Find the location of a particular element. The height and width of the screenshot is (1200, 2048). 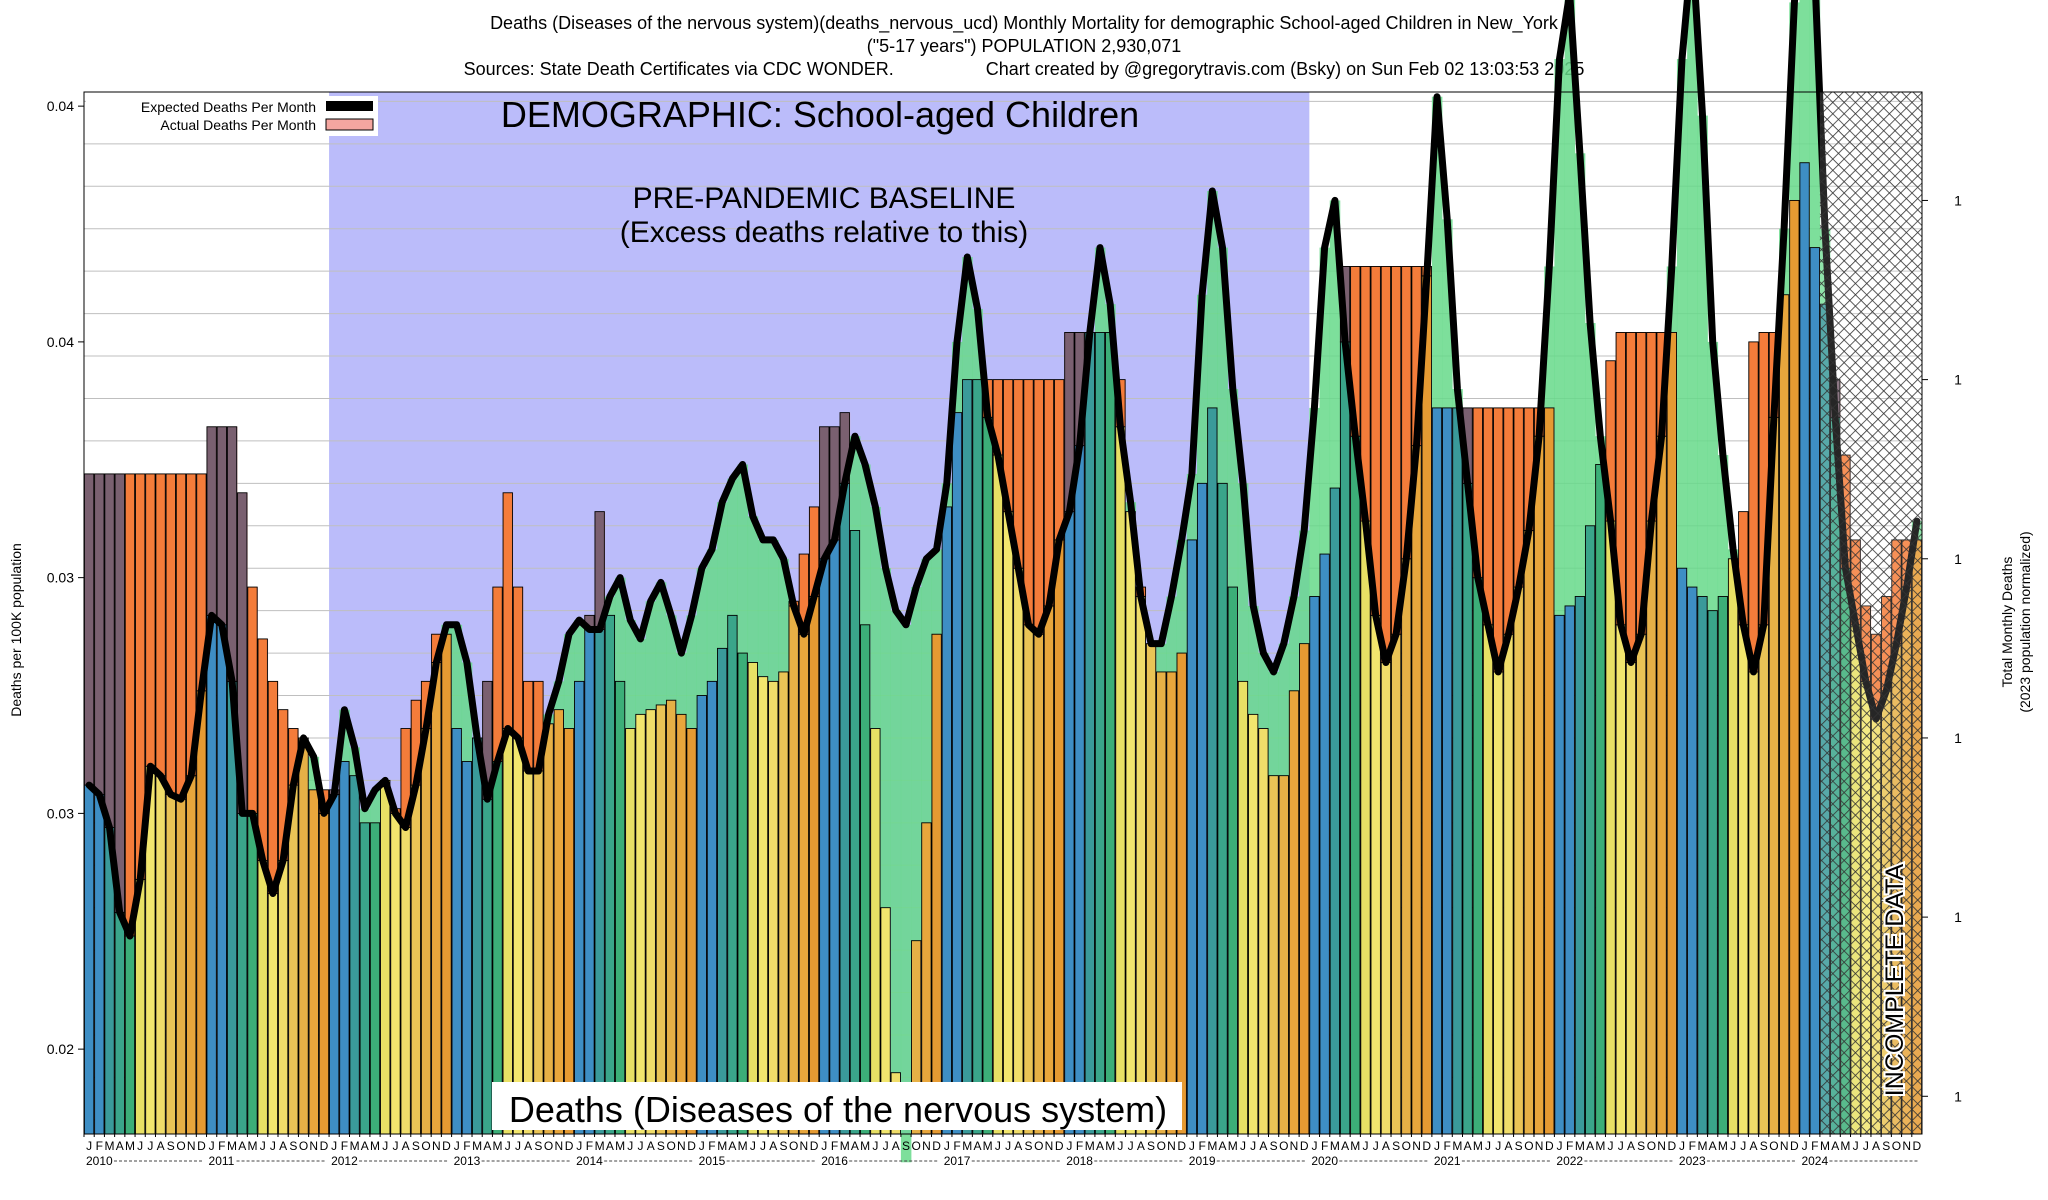

year-label: 2010 is located at coordinates (99, 1161).